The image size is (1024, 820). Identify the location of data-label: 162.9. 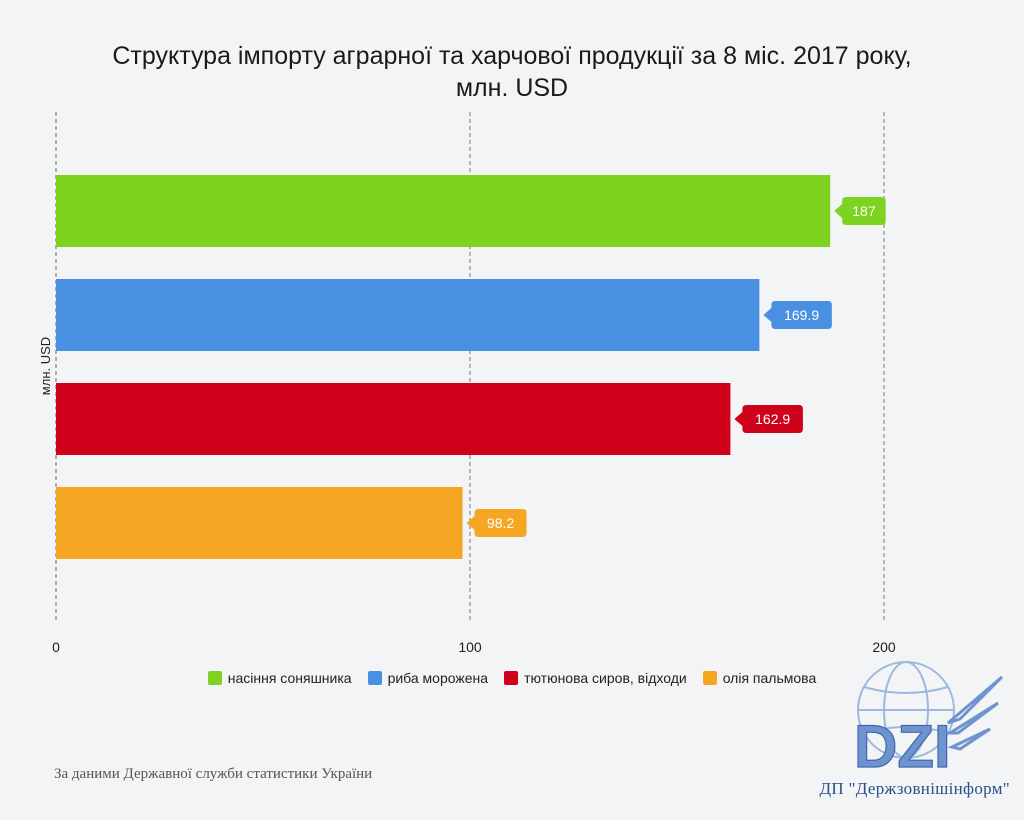
(772, 419).